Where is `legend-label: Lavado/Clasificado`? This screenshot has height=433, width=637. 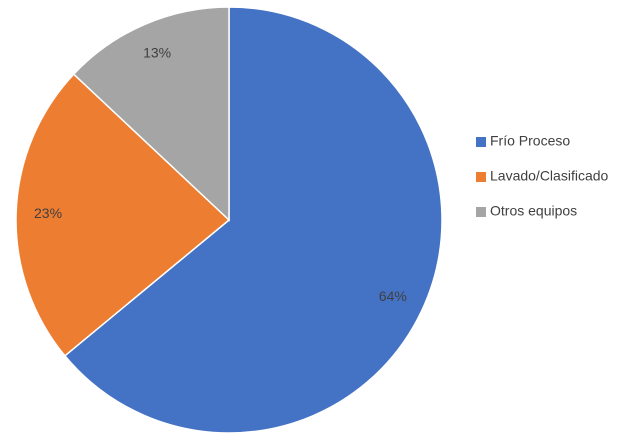
legend-label: Lavado/Clasificado is located at coordinates (549, 176).